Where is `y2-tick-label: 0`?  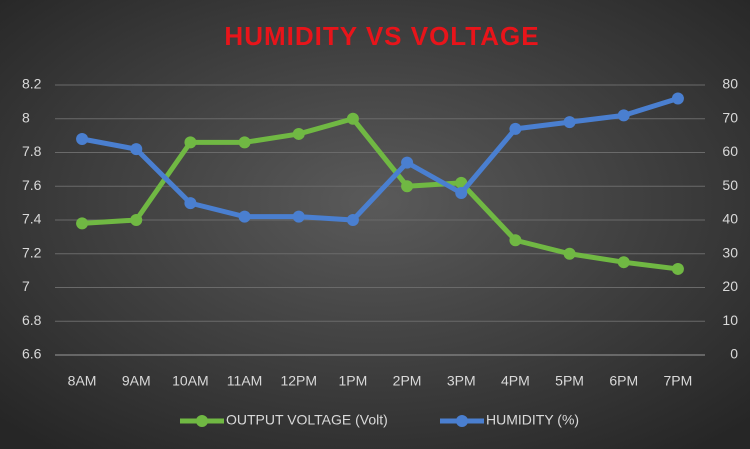 y2-tick-label: 0 is located at coordinates (734, 354).